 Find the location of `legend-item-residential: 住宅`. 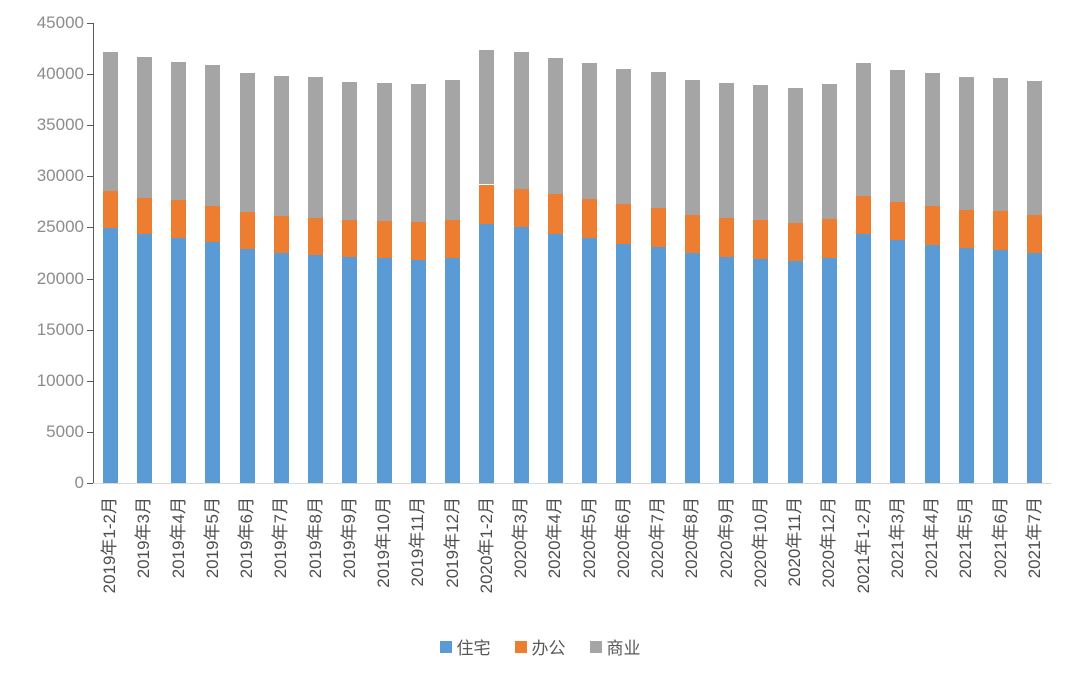

legend-item-residential: 住宅 is located at coordinates (465, 646).